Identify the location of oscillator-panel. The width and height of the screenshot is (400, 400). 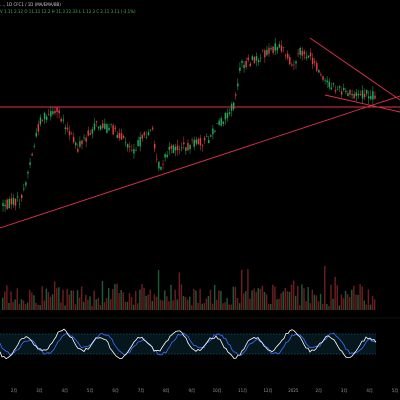
(200, 338).